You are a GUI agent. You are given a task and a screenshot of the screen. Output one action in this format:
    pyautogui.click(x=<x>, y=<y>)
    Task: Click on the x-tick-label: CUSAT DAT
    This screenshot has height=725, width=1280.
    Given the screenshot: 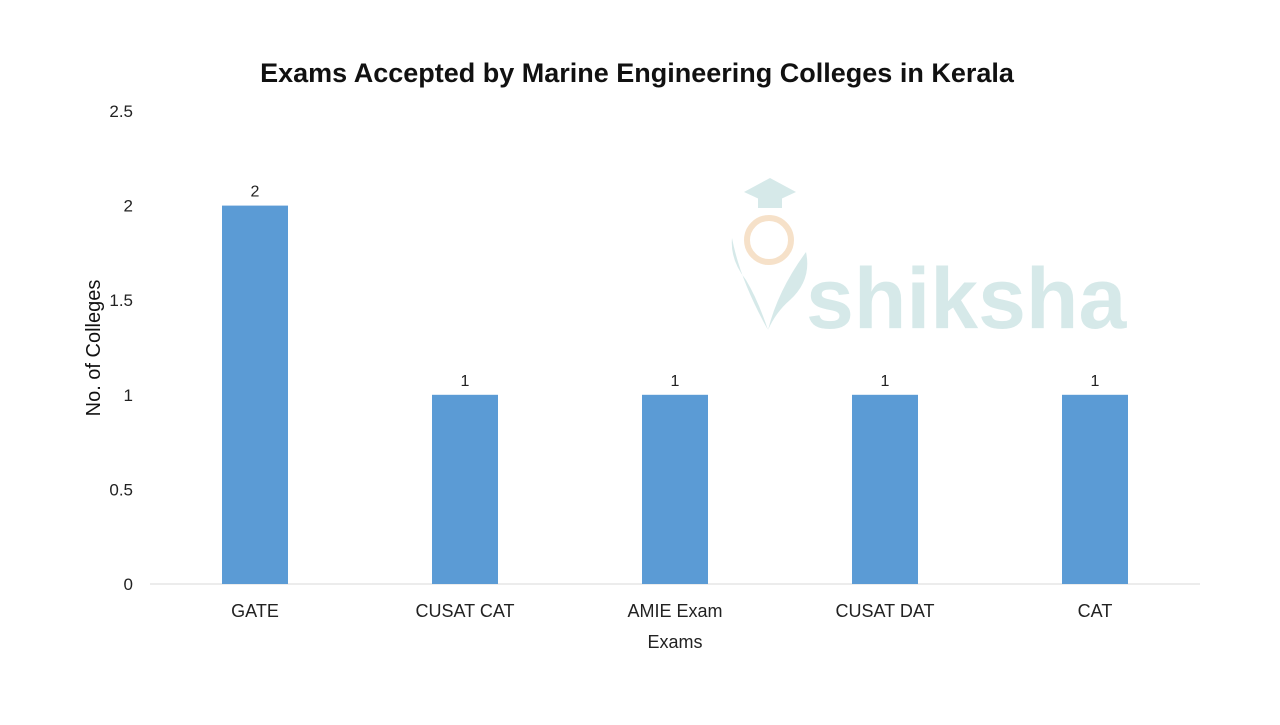 What is the action you would take?
    pyautogui.click(x=884, y=611)
    